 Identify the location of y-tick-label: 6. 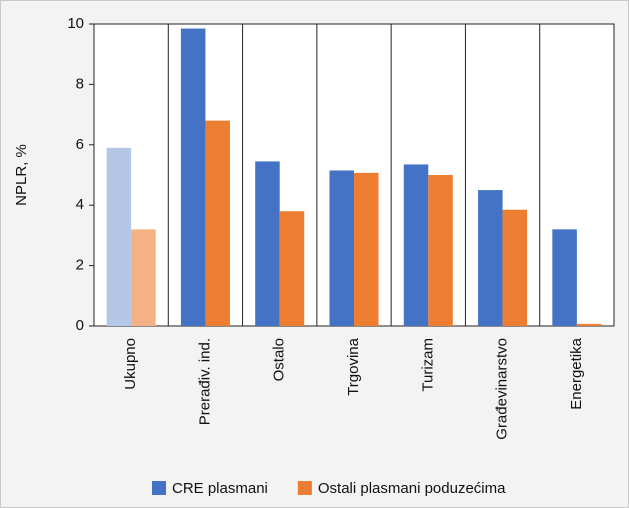
(80, 144).